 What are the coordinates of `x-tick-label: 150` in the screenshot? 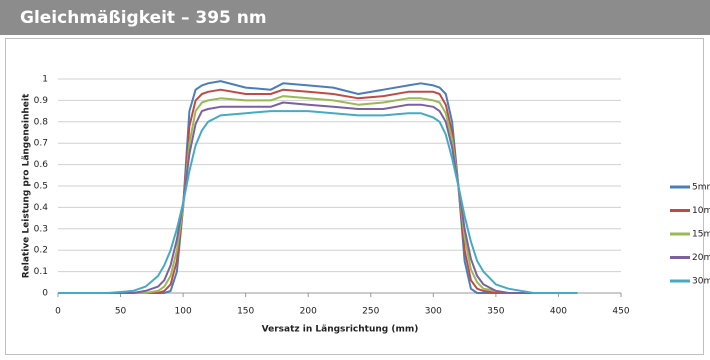 It's located at (245, 312).